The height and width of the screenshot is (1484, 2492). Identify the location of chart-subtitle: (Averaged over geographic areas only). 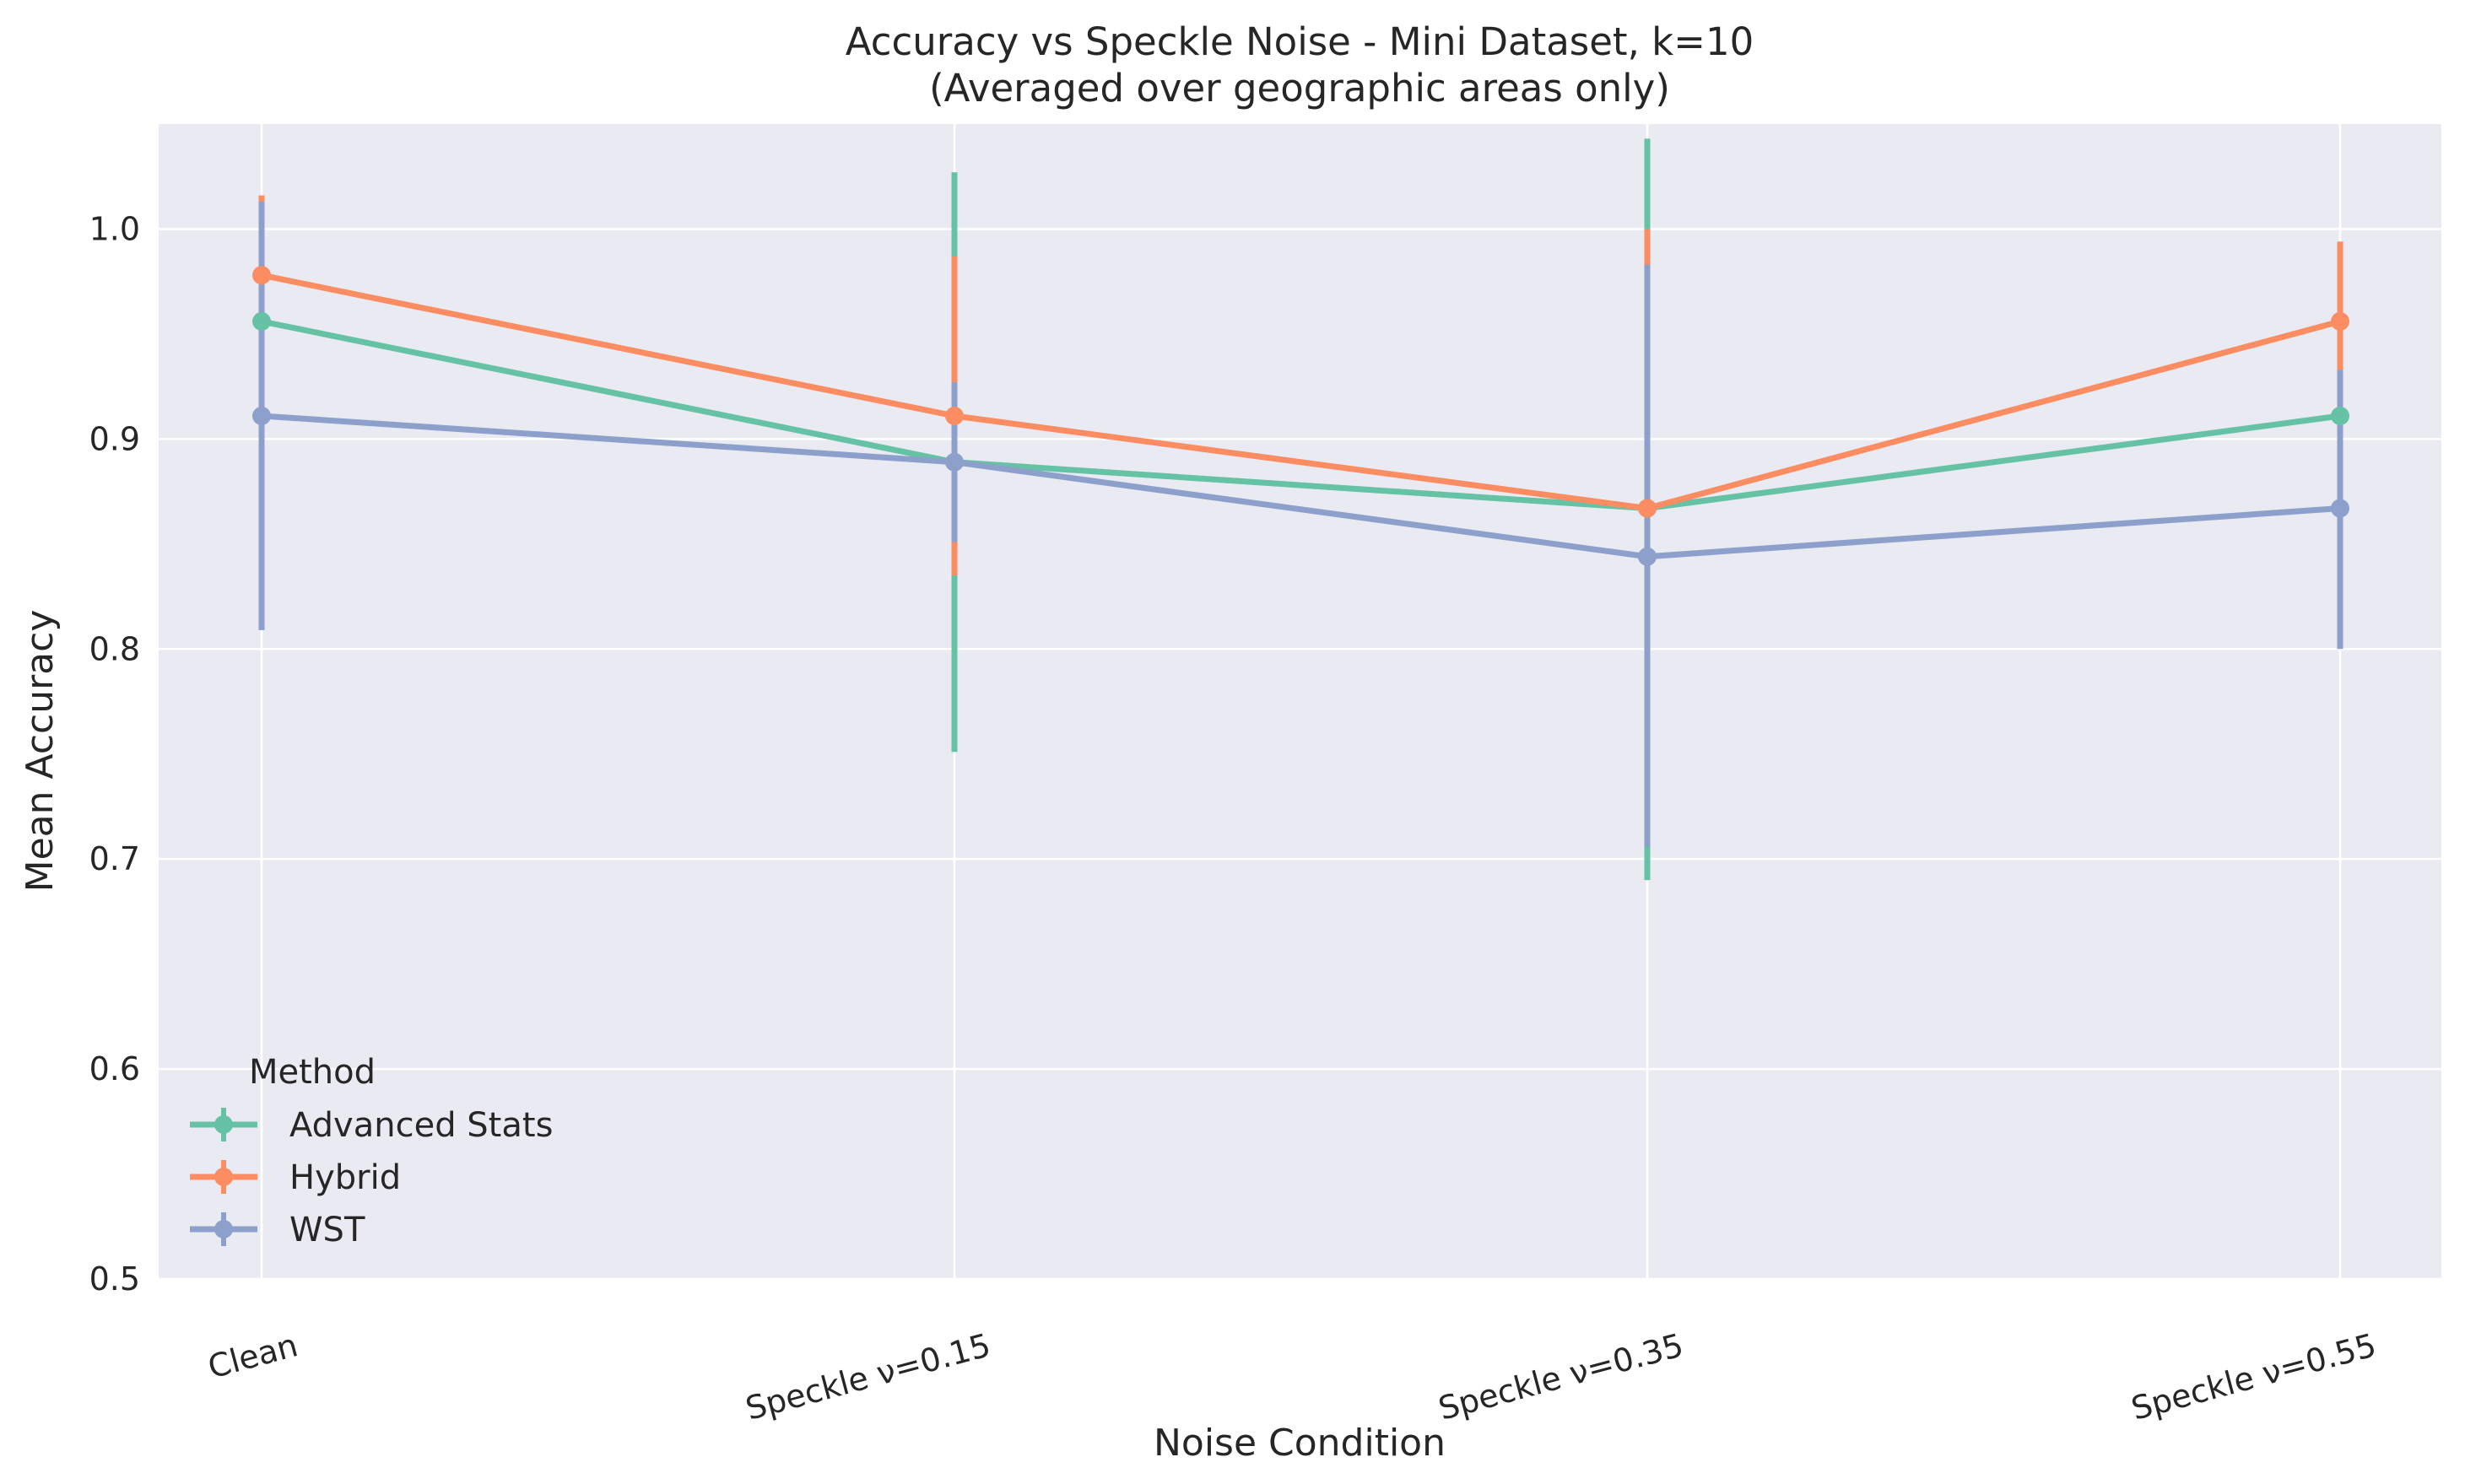
(1299, 88).